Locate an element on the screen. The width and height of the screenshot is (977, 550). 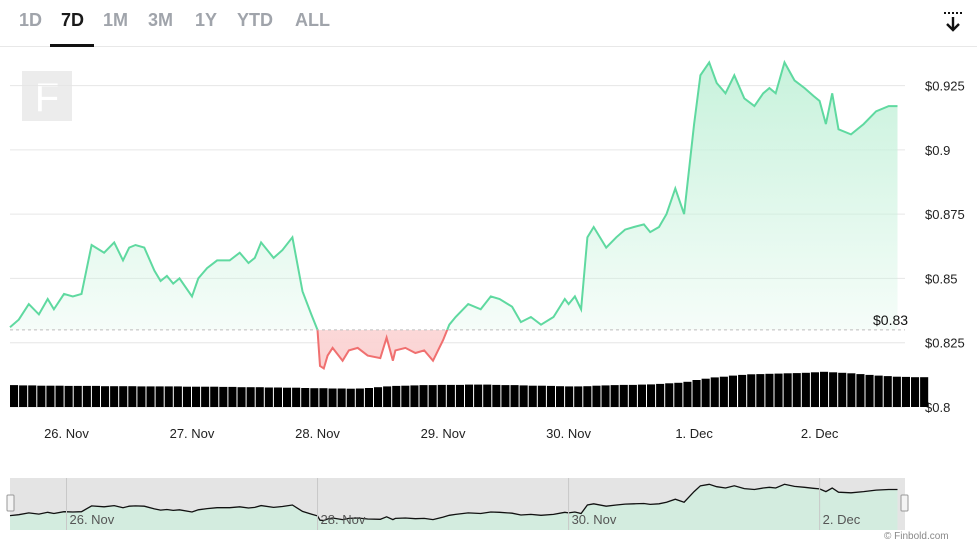
y-axis-labels: $0.8 $0.825 $0.85 $0.875 $0.9 $0.925 is located at coordinates (945, 247).